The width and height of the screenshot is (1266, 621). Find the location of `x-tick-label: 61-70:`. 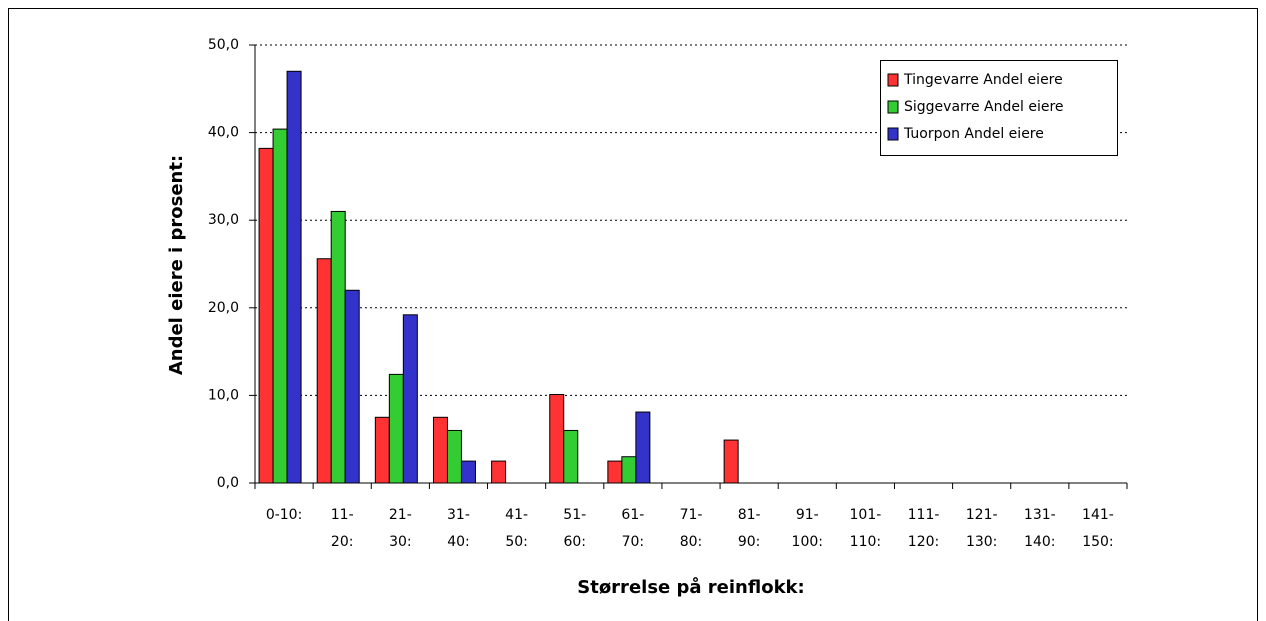

x-tick-label: 61-70: is located at coordinates (632, 528).